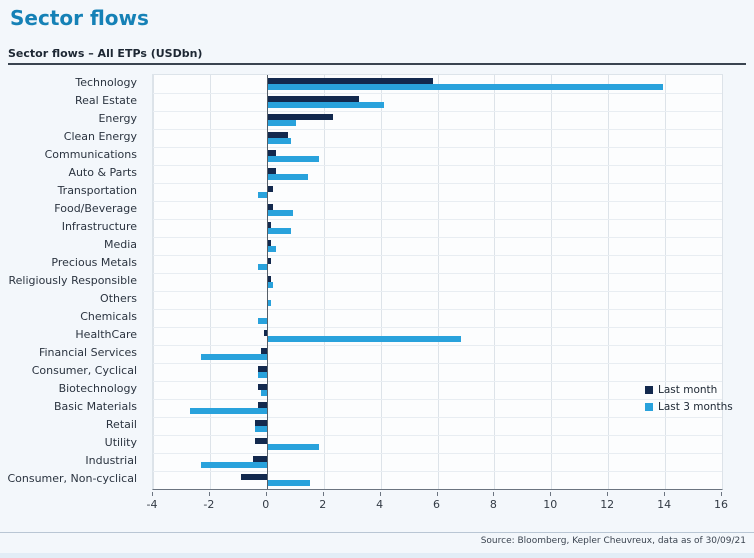 The image size is (754, 558). What do you see at coordinates (79, 18) in the screenshot?
I see `page-title: Sector flows` at bounding box center [79, 18].